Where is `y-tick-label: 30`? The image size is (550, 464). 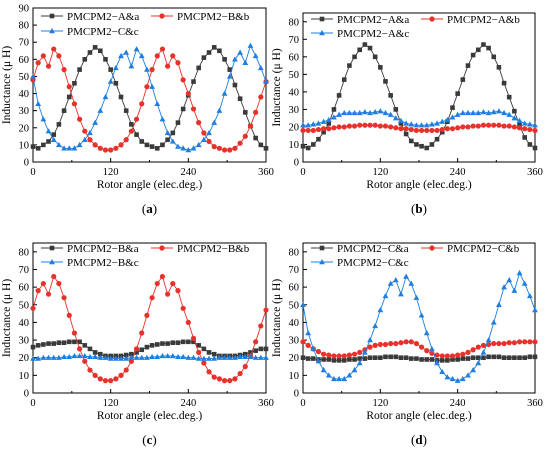
y-tick-label: 30 is located at coordinates (294, 341).